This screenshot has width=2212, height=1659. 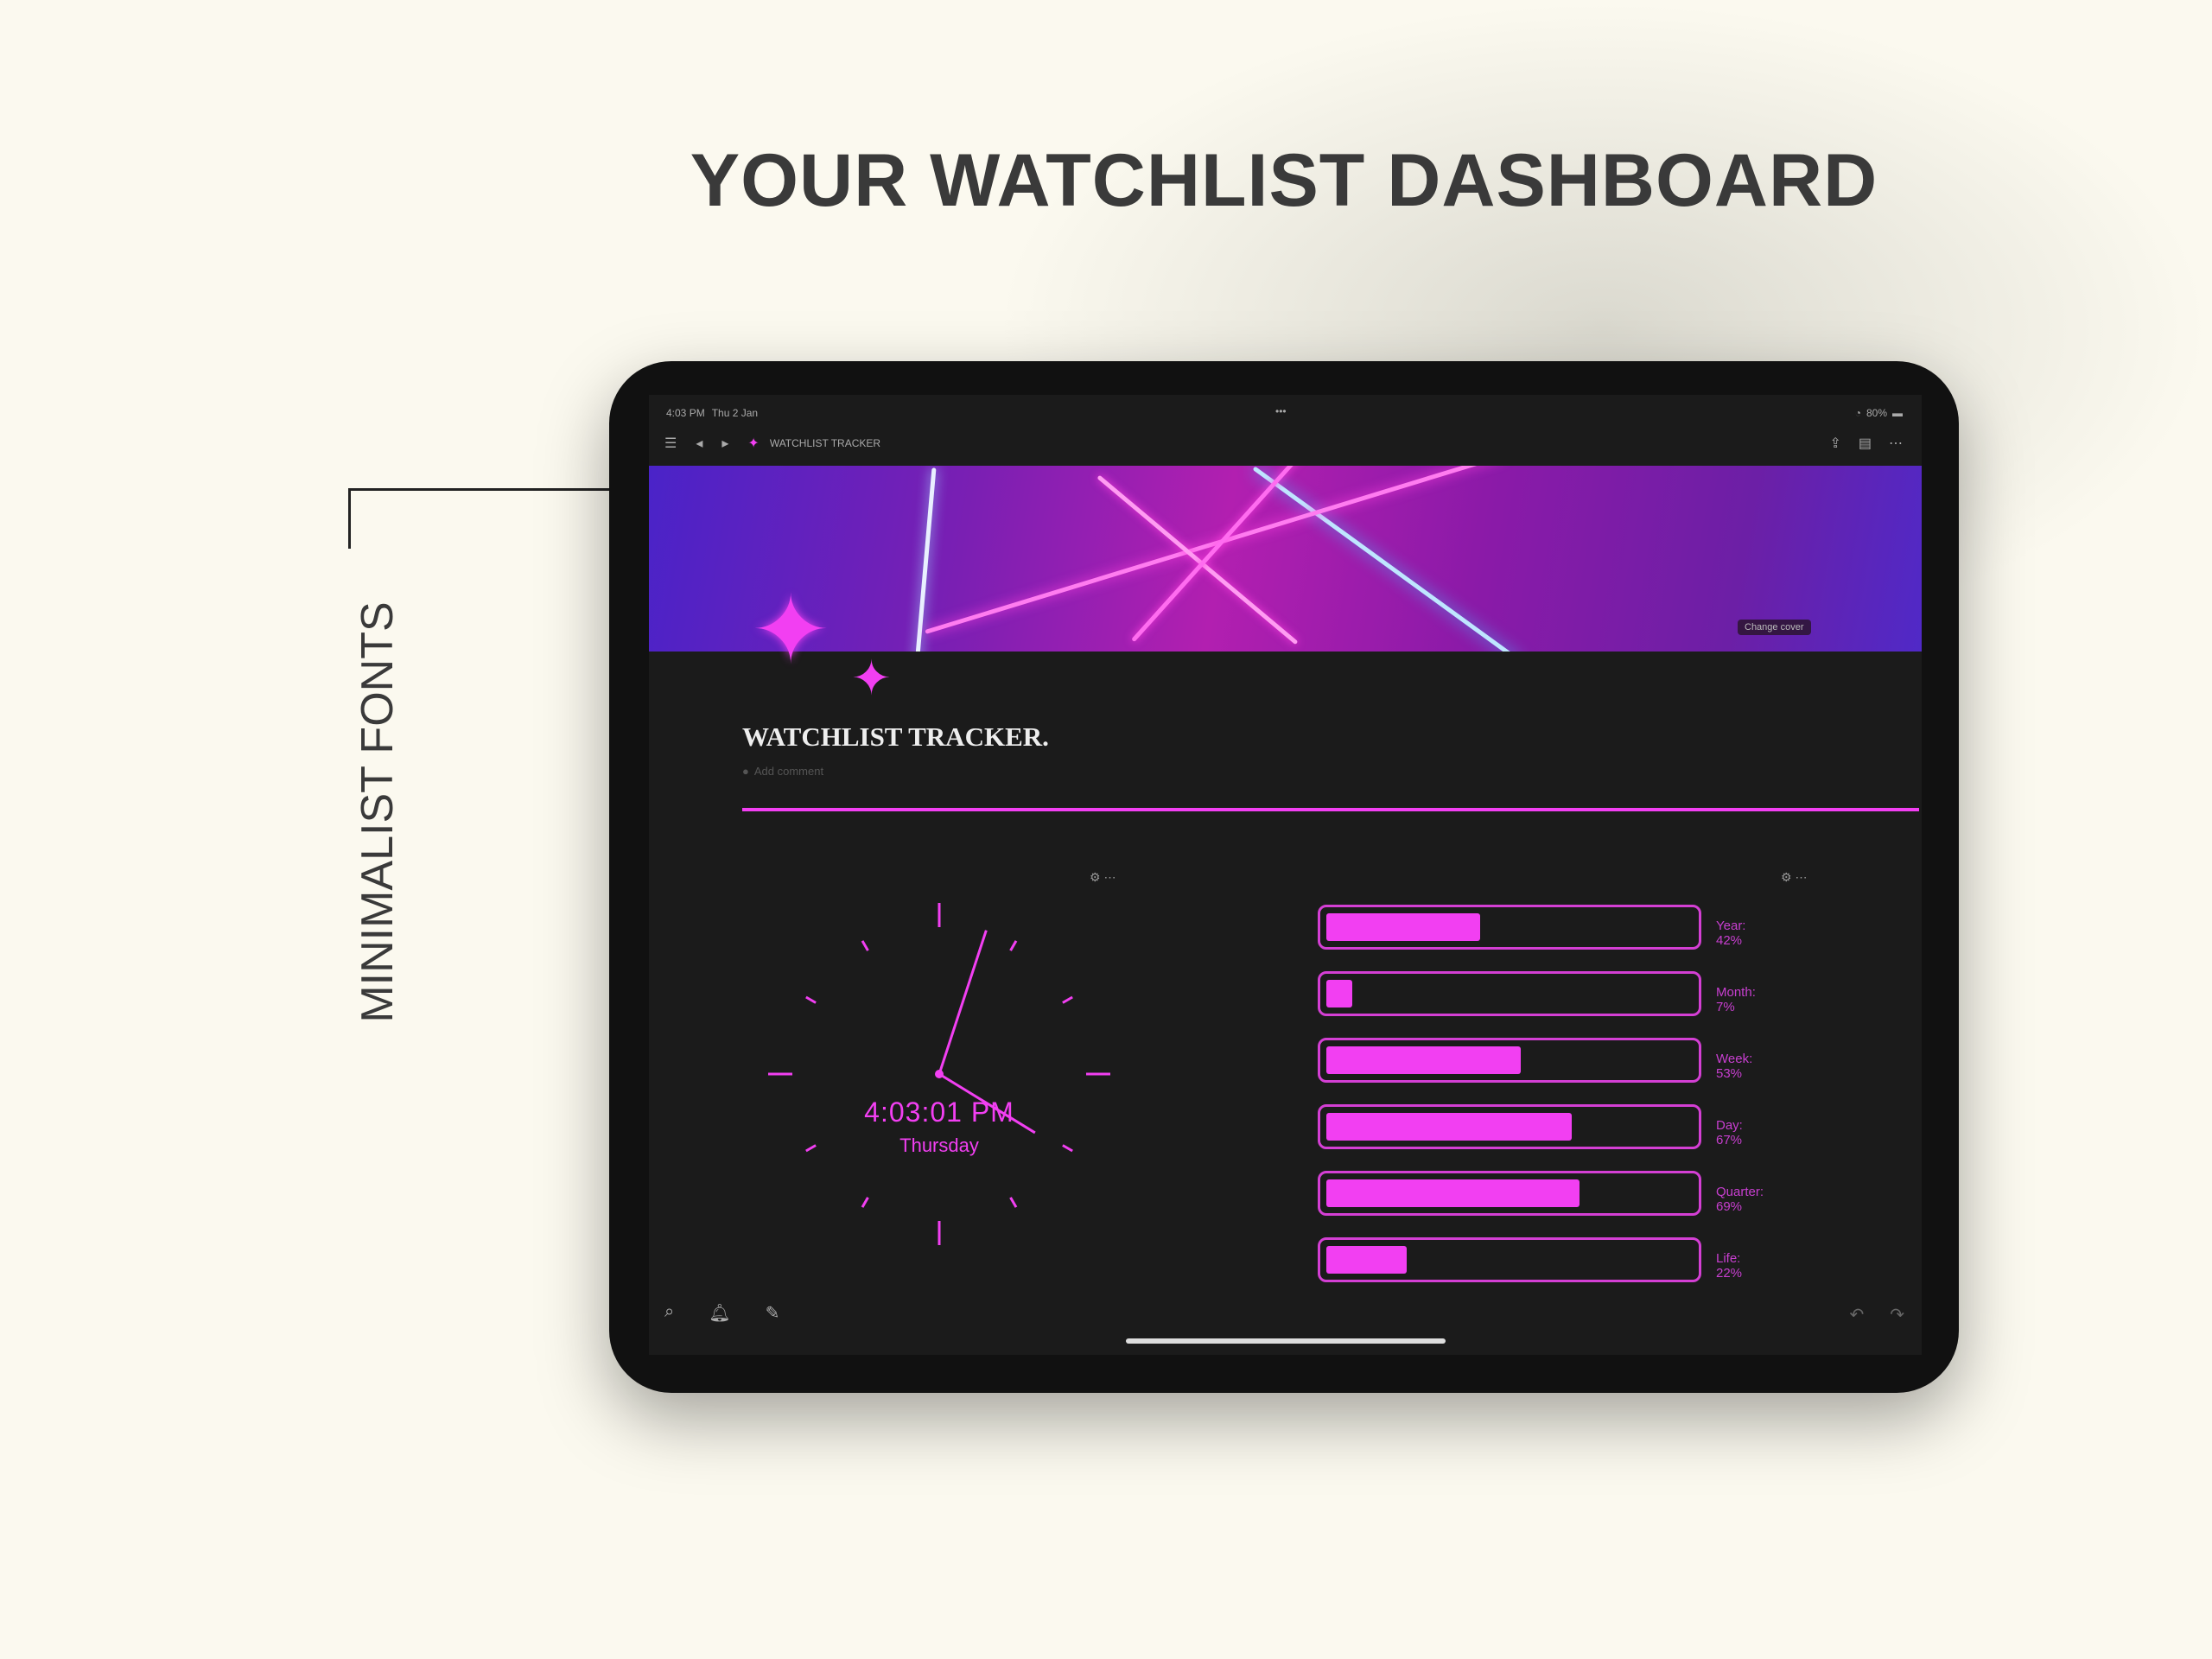 I want to click on new-page-icon: ✎, so click(x=772, y=1313).